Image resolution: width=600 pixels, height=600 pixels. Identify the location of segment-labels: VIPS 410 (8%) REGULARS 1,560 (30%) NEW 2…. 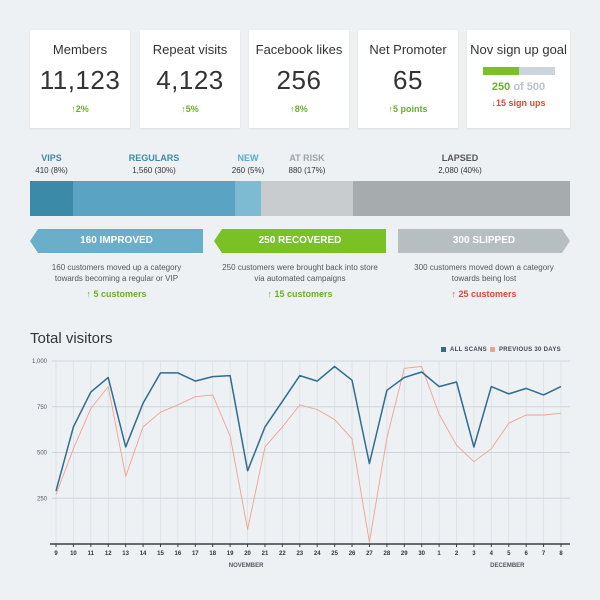
(300, 166).